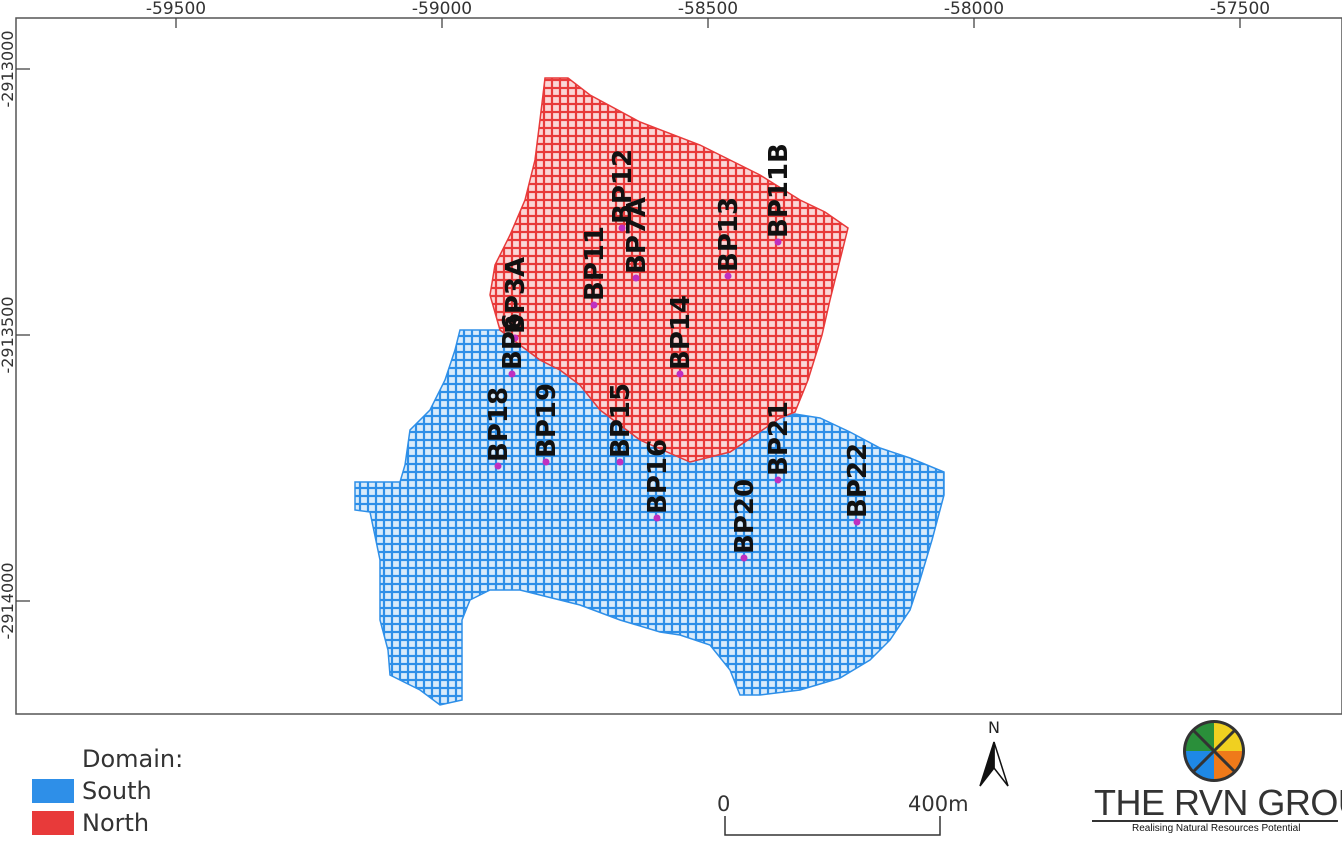 This screenshot has width=1342, height=842. I want to click on drillhole-bp13: BP13, so click(729, 238).